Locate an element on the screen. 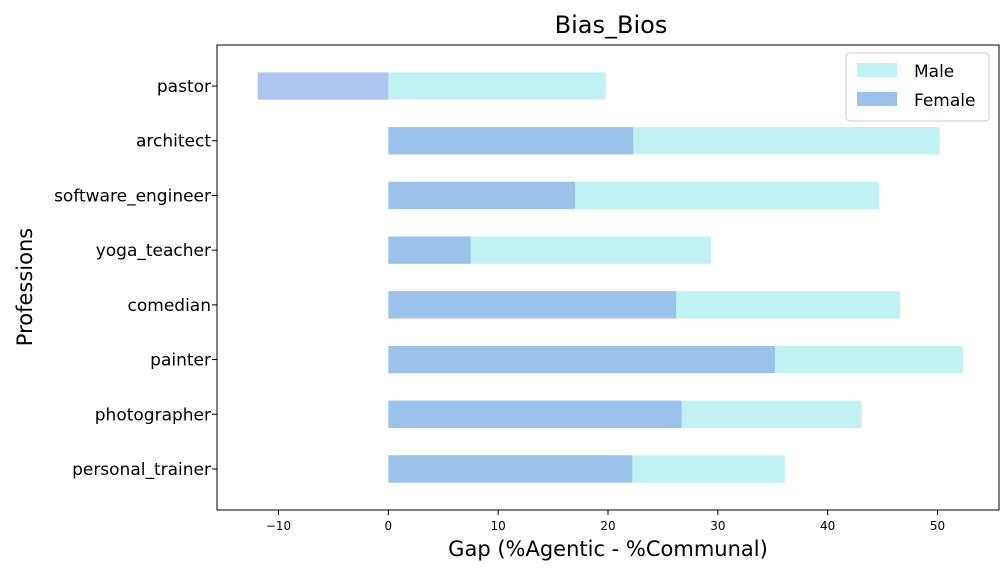 This screenshot has height=571, width=1007. bar-female-painter is located at coordinates (581, 359).